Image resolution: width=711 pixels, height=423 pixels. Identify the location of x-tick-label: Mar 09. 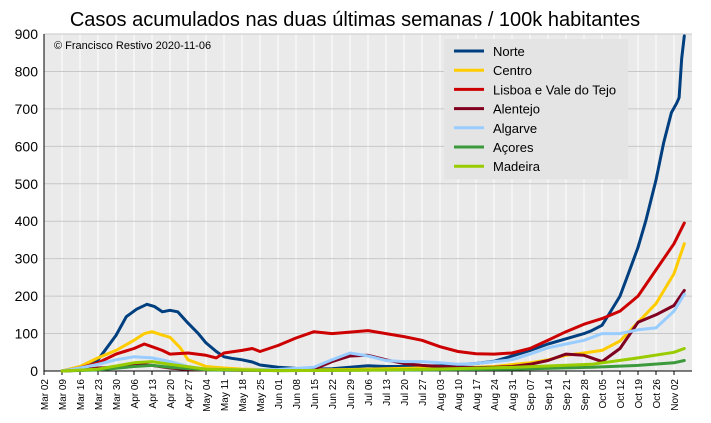
(63, 395).